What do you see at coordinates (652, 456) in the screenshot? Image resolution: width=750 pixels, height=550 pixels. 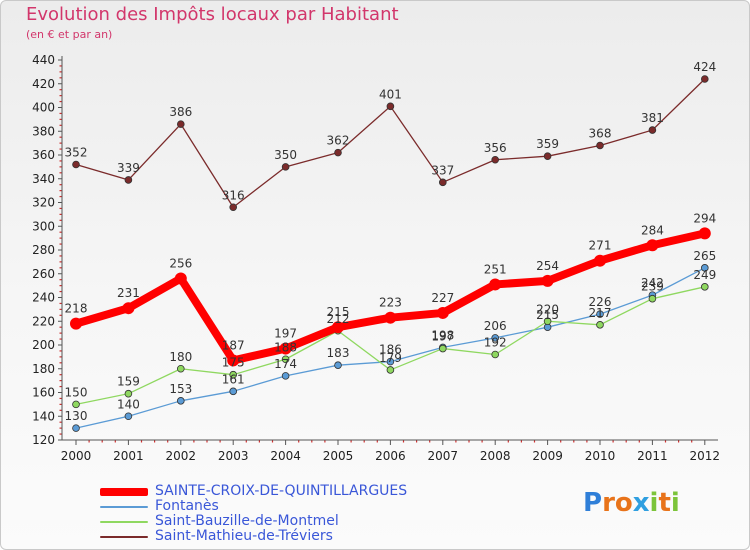 I see `x-tick-label: 2011` at bounding box center [652, 456].